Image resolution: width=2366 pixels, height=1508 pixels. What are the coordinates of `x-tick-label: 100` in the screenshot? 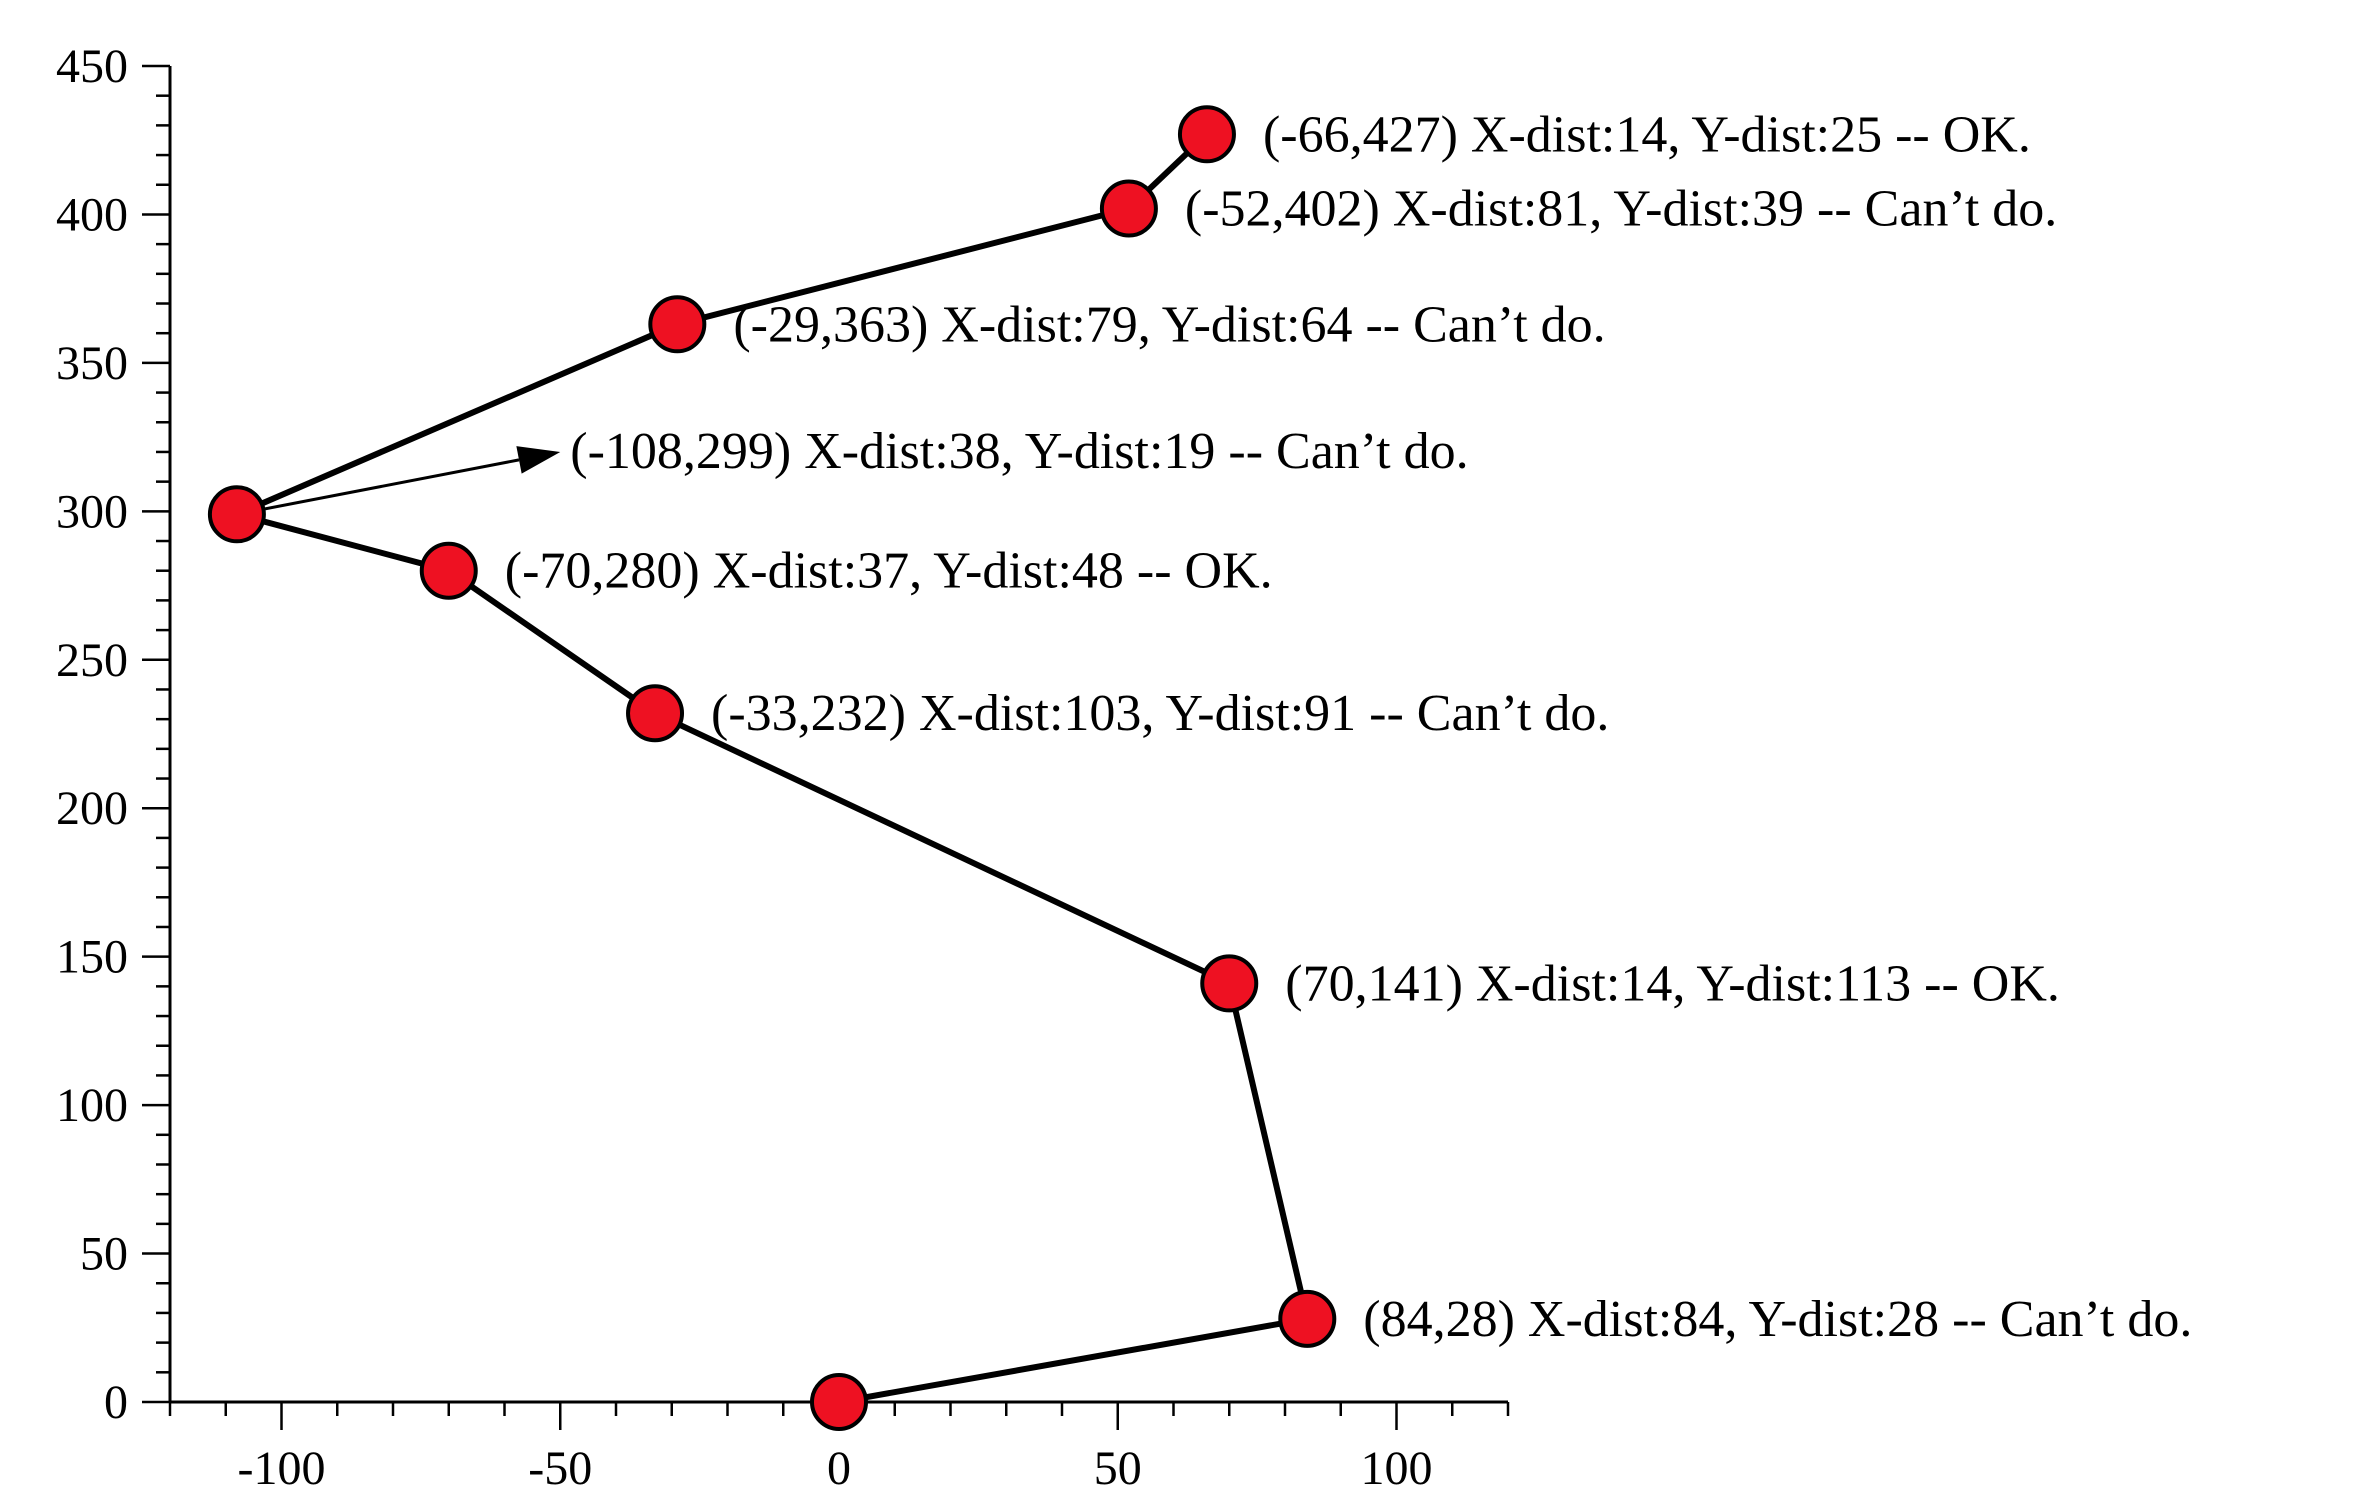 It's located at (1397, 1468).